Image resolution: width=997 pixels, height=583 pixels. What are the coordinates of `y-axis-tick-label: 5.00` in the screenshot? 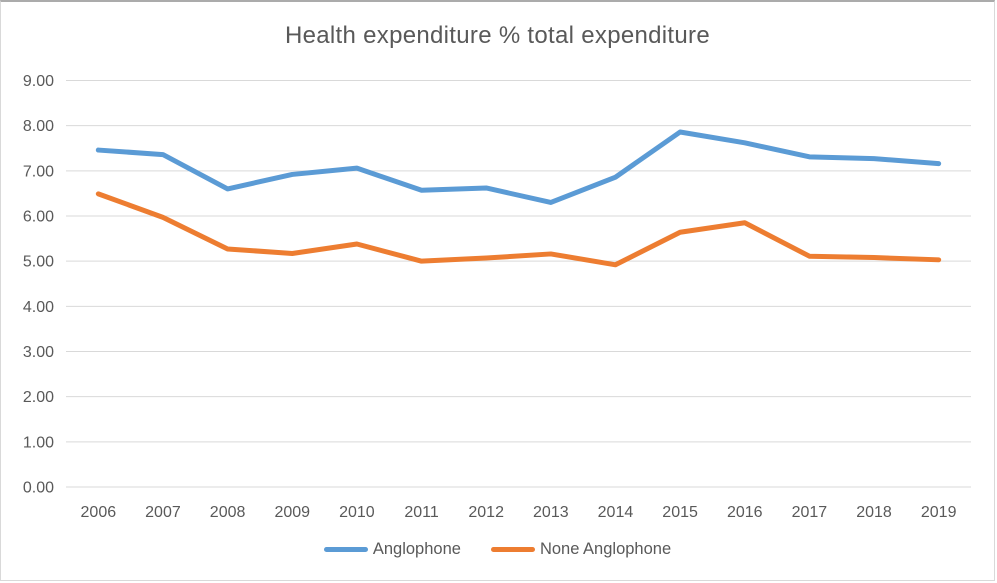 It's located at (38, 262).